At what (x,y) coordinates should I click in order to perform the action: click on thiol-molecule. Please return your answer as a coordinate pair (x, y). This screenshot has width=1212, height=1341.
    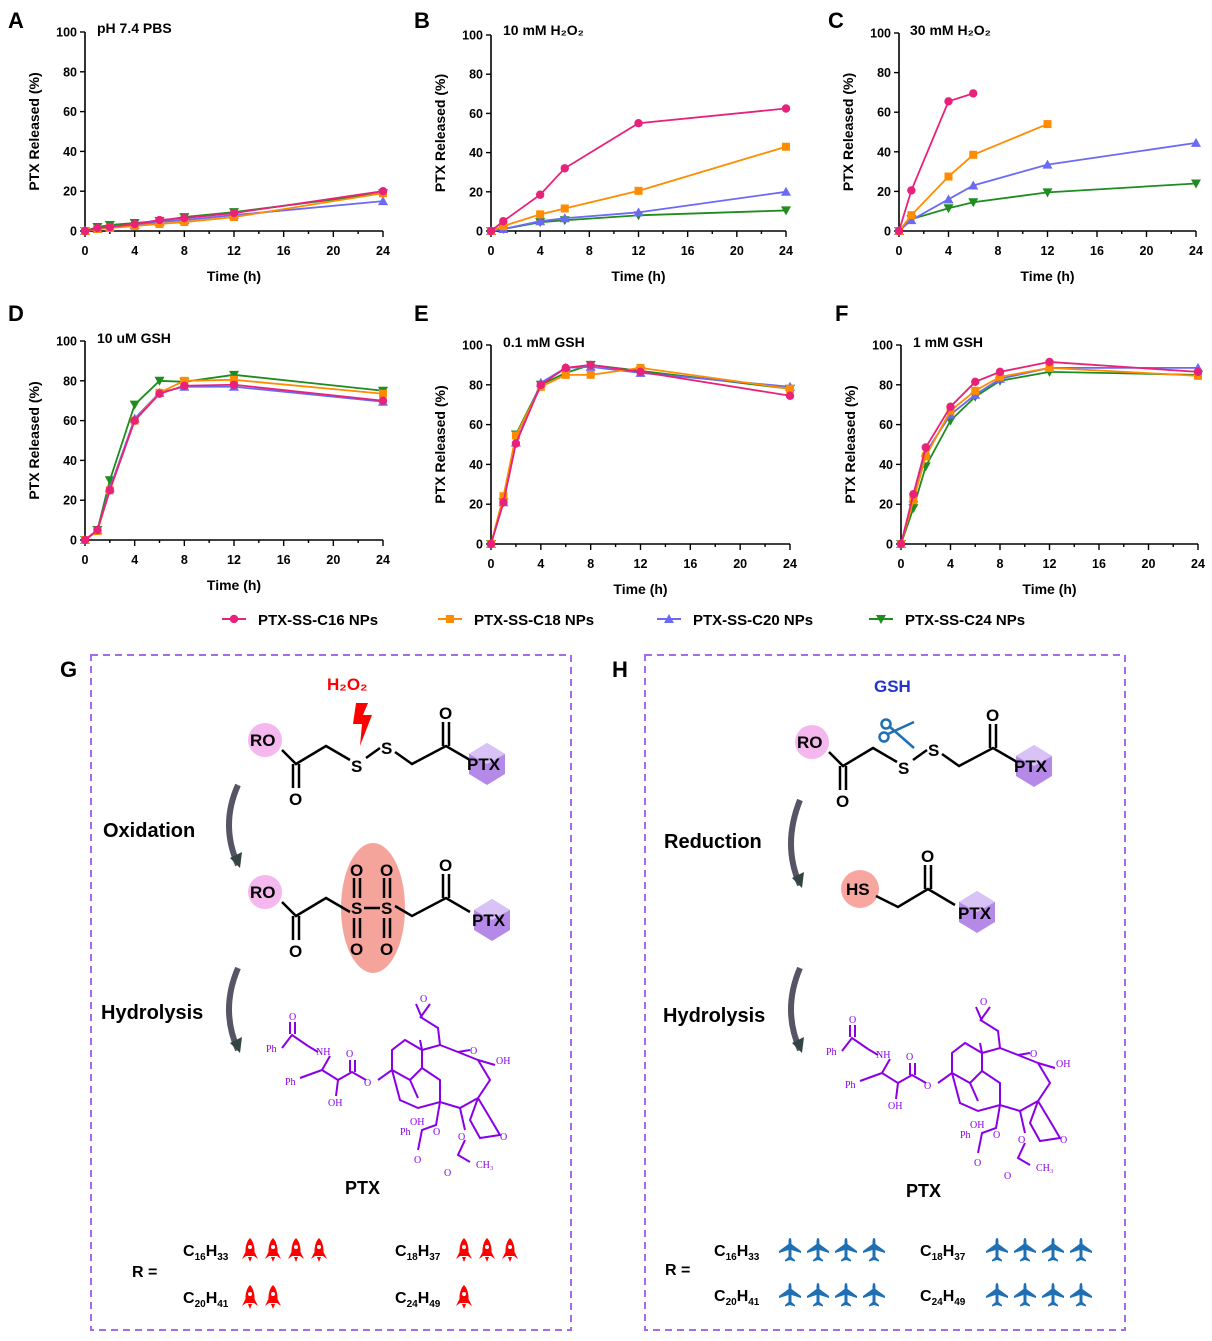
    Looking at the image, I should click on (898, 887).